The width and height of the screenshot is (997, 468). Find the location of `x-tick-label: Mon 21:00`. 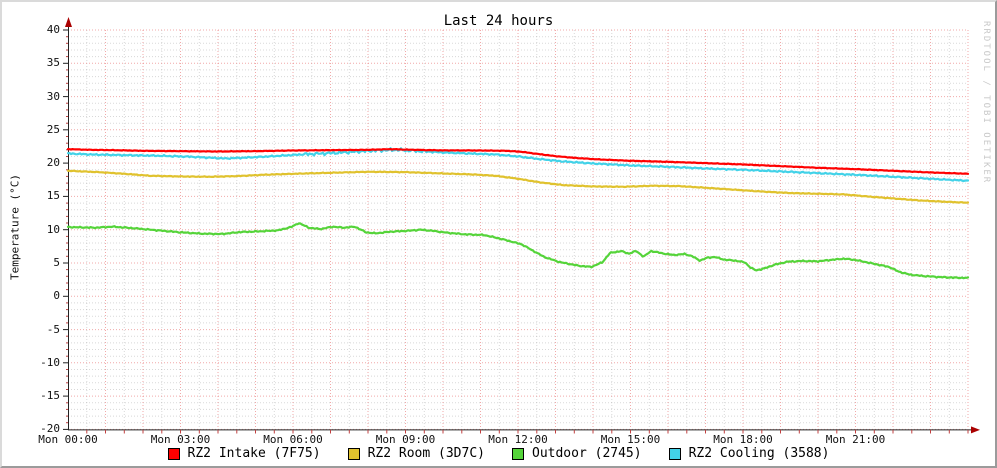

x-tick-label: Mon 21:00 is located at coordinates (855, 439).